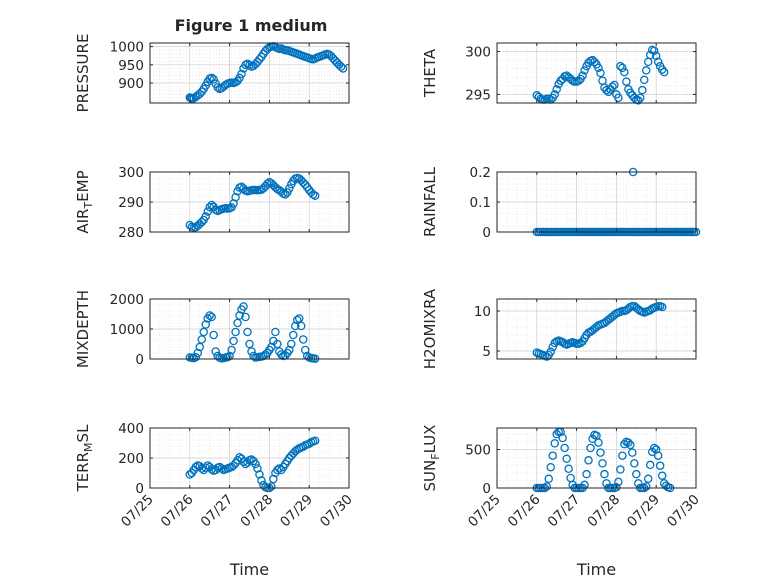  I want to click on panel-3: 280 290 300 AIRTEMP, so click(212, 203).